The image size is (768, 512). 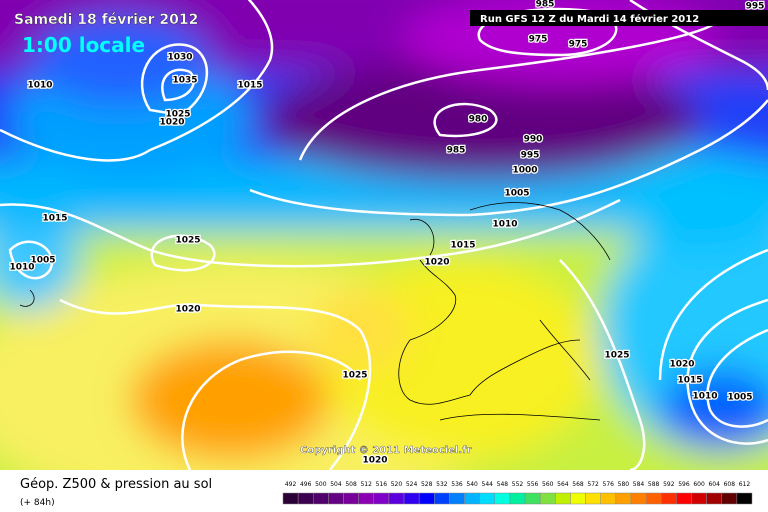 I want to click on legend-label: 608, so click(x=730, y=484).